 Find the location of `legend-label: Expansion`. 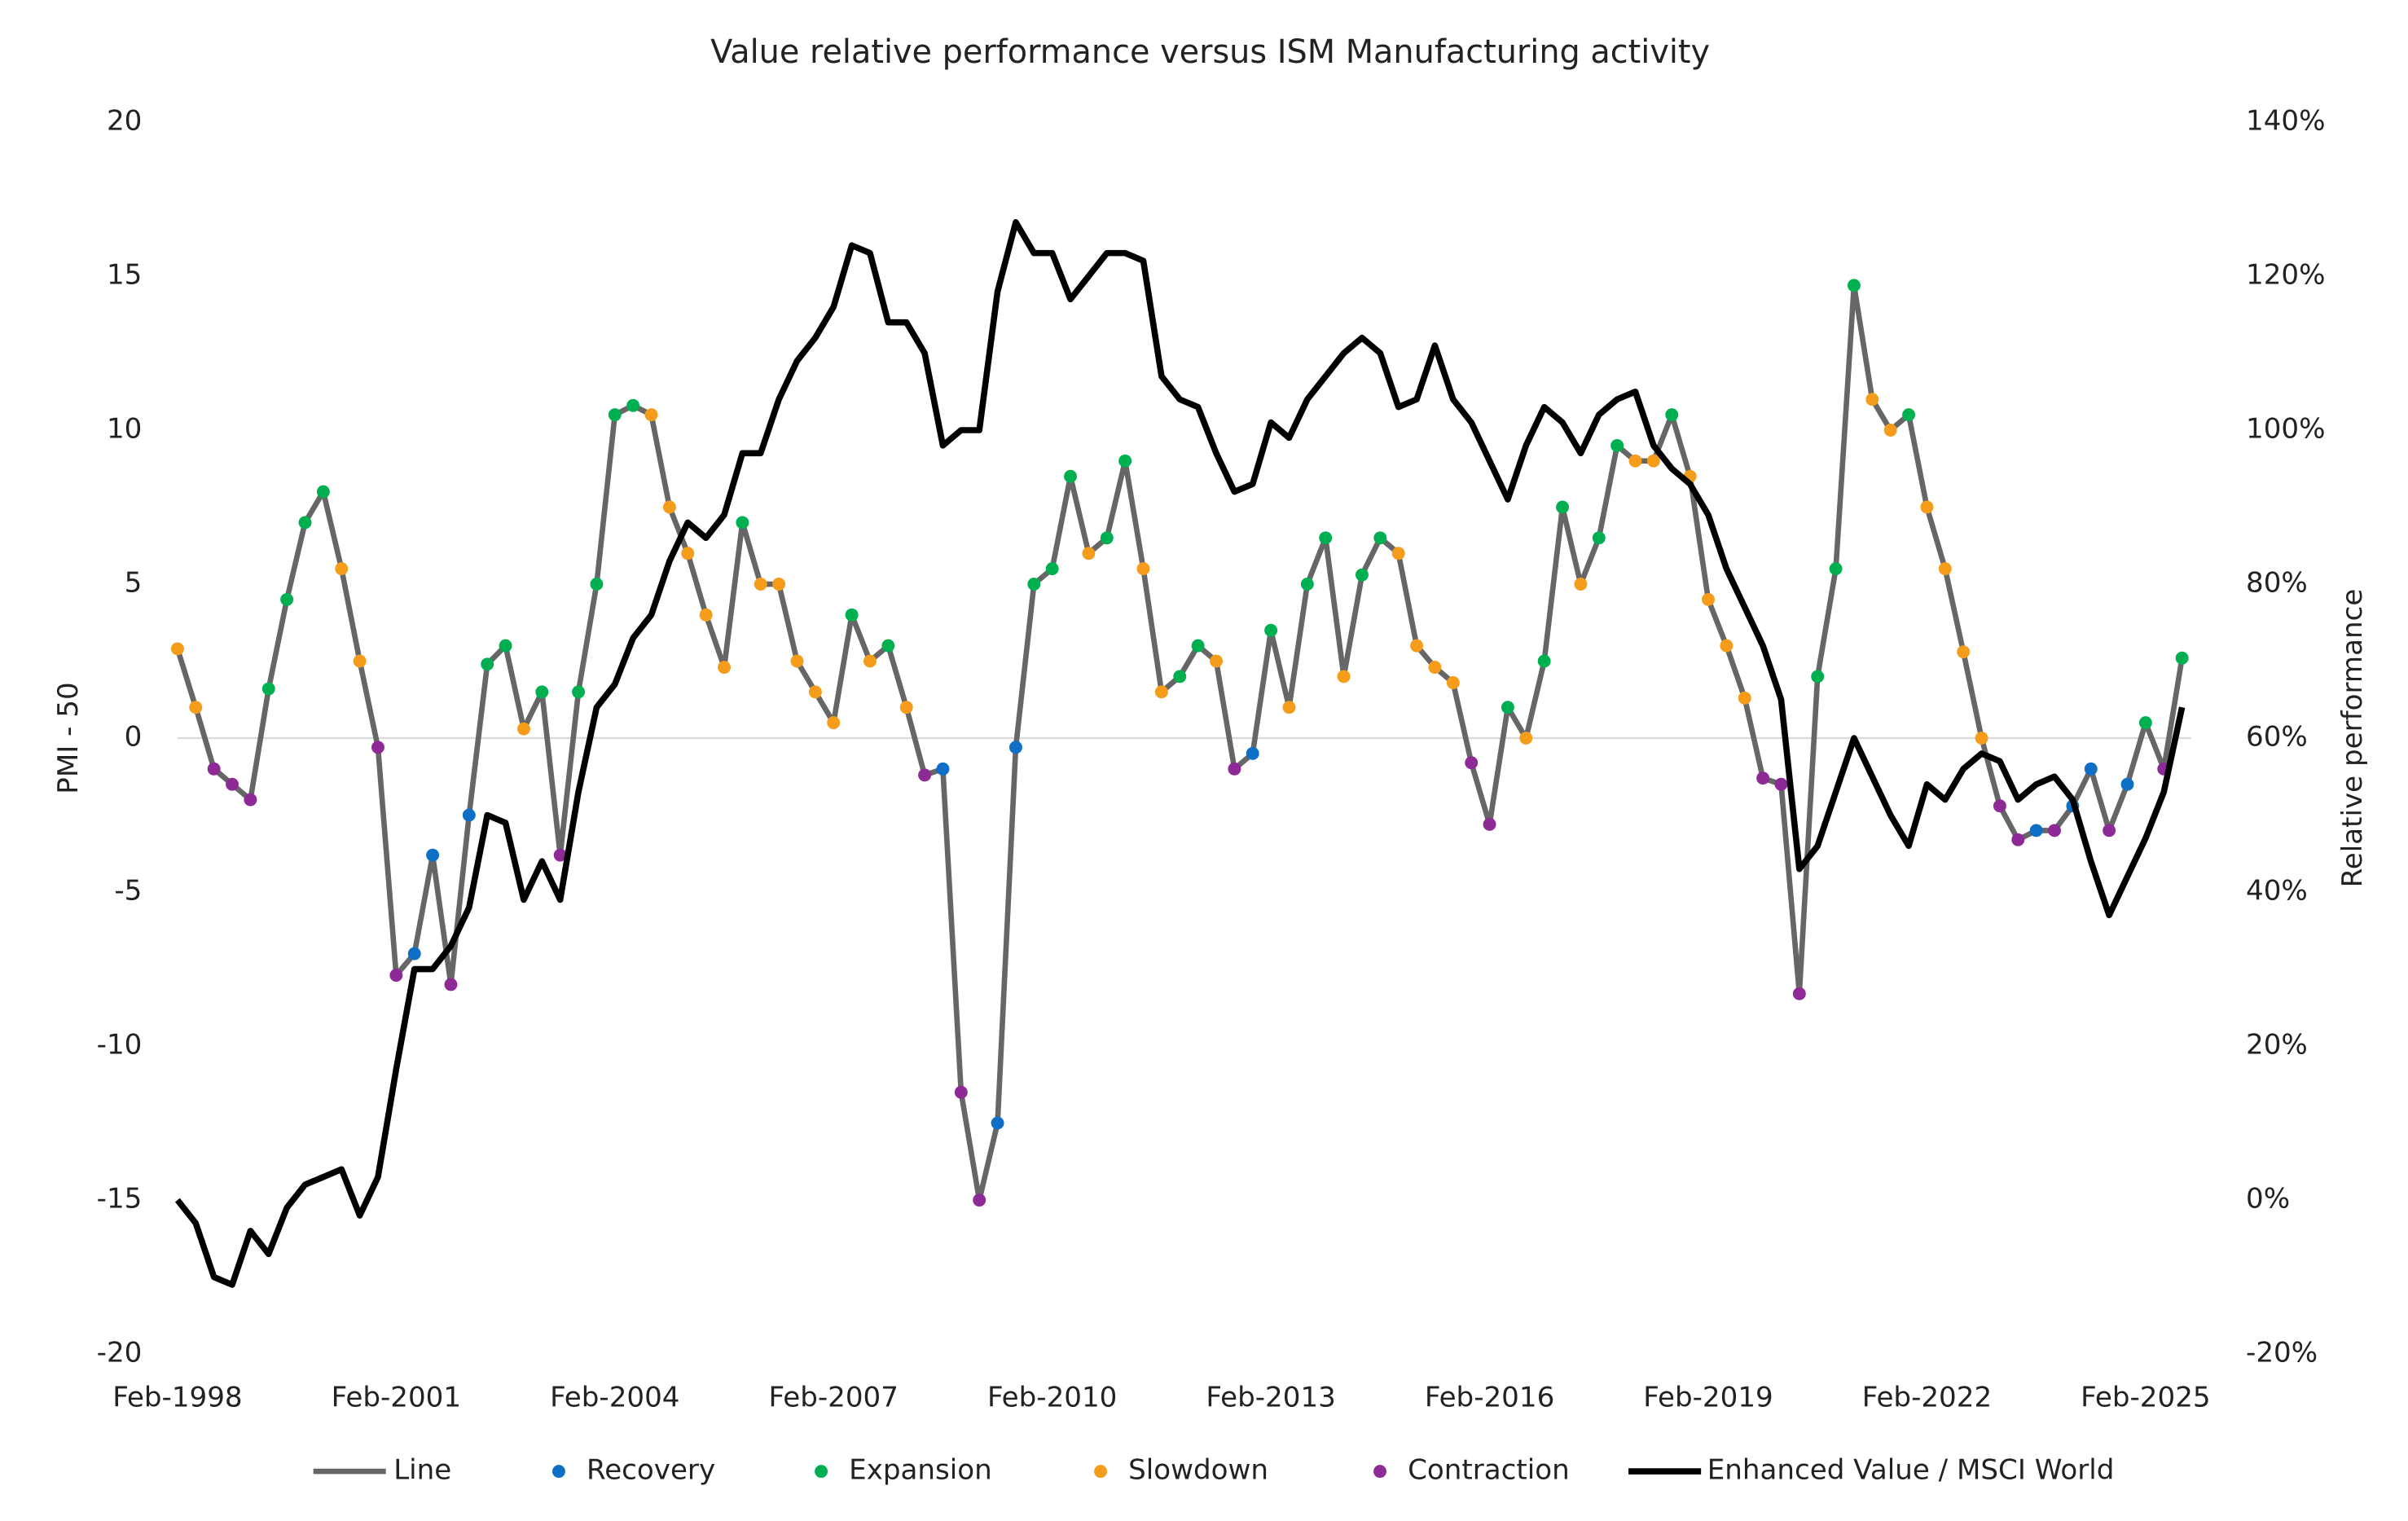

legend-label: Expansion is located at coordinates (920, 1470).